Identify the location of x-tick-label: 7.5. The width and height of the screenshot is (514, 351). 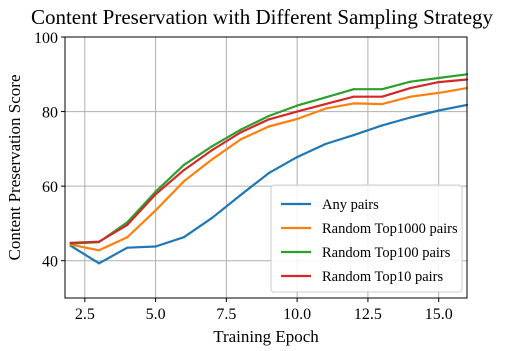
(226, 314).